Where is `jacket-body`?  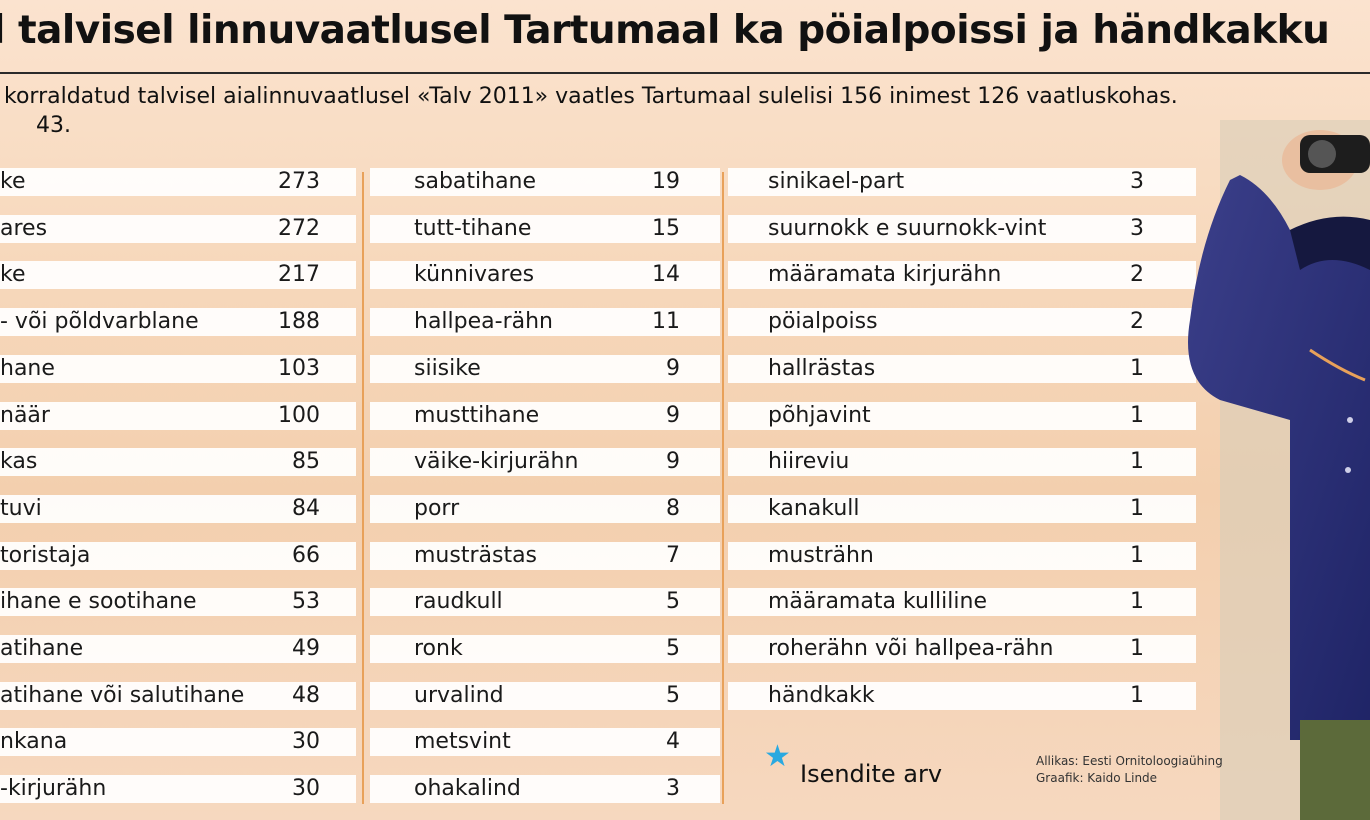 jacket-body is located at coordinates (1279, 457).